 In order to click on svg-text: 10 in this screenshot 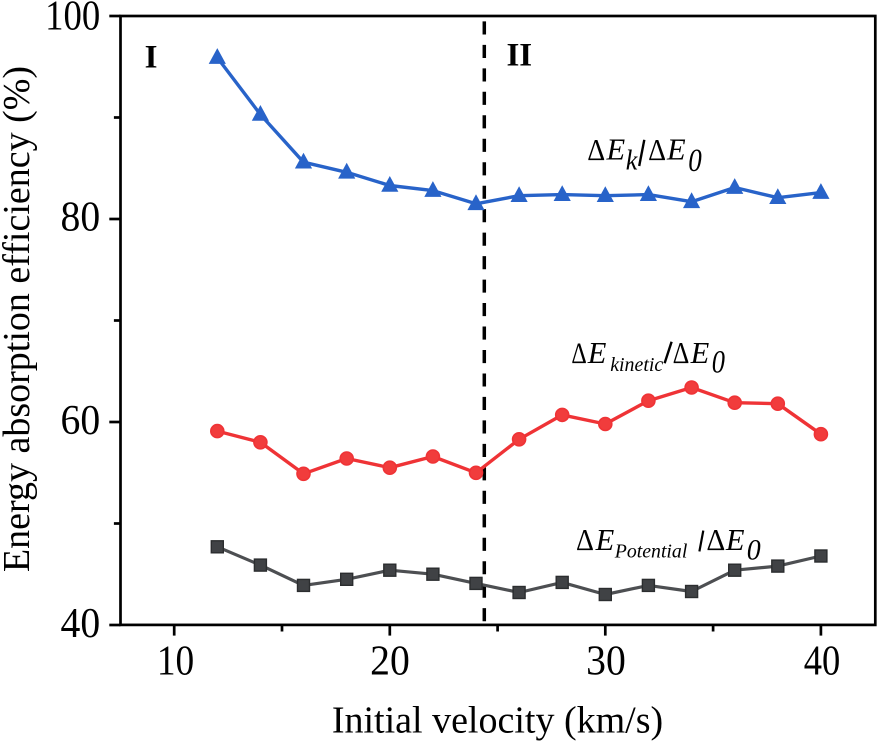, I will do `click(175, 661)`.